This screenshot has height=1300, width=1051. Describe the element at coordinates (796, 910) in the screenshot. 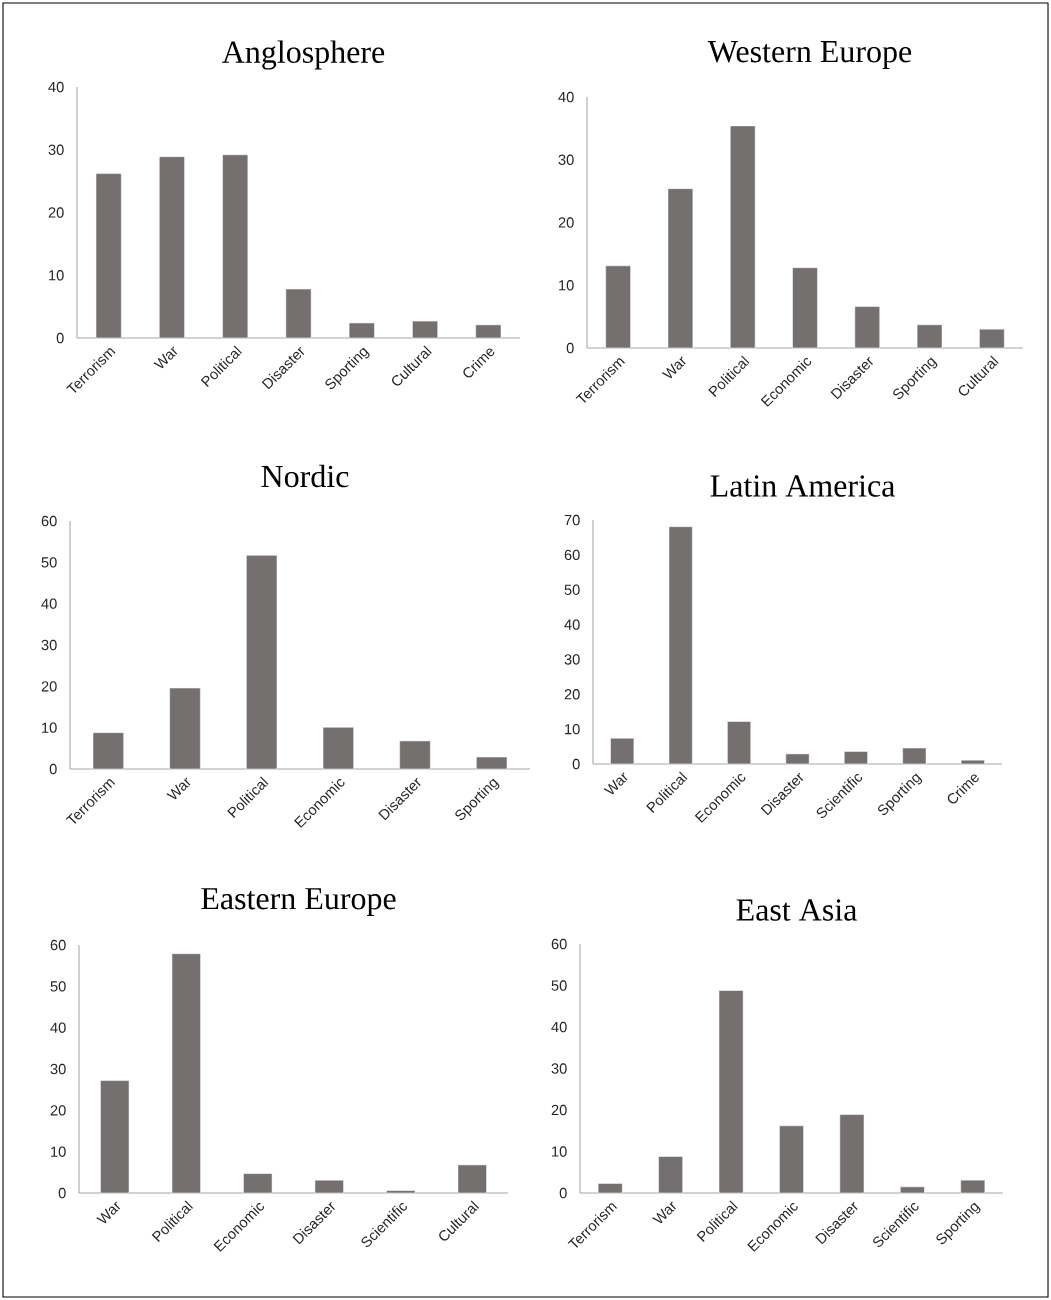

I see `chart-title: East Asia` at that location.